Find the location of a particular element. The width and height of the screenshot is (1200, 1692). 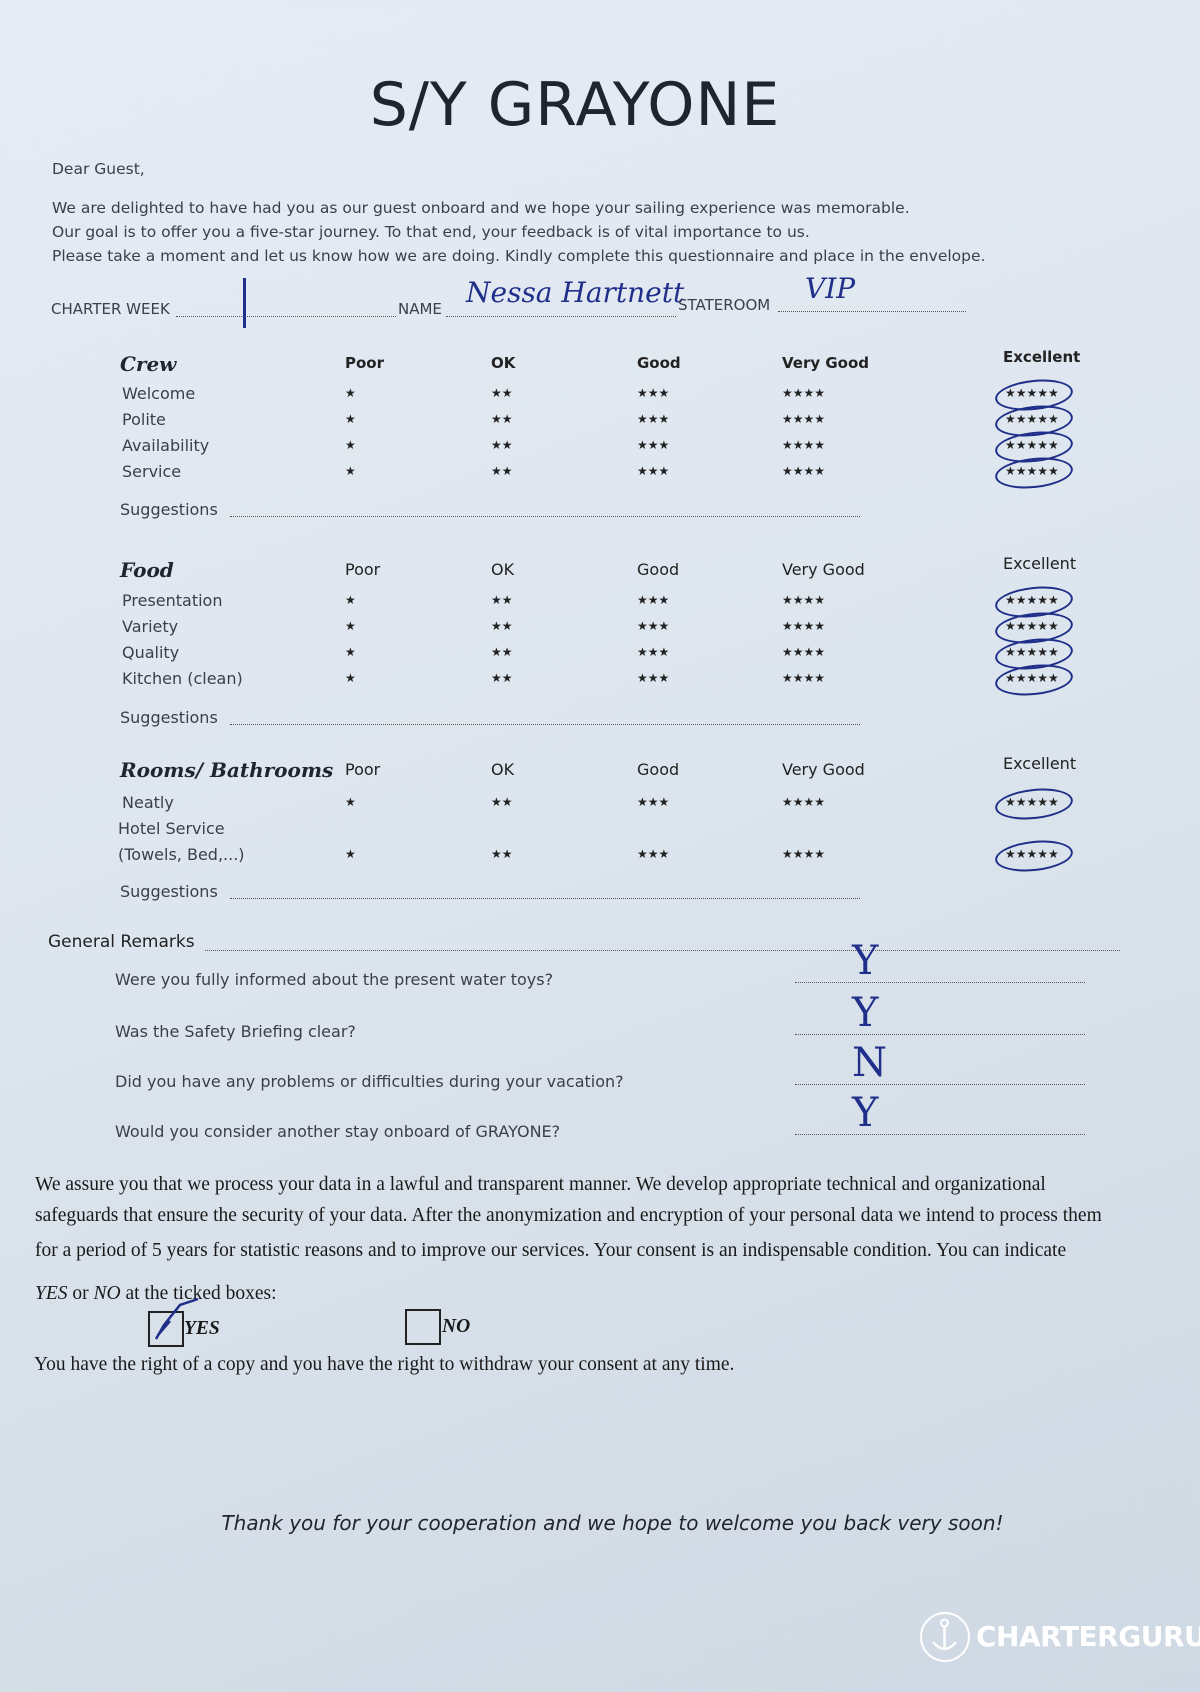

item-label: Variety is located at coordinates (150, 626).